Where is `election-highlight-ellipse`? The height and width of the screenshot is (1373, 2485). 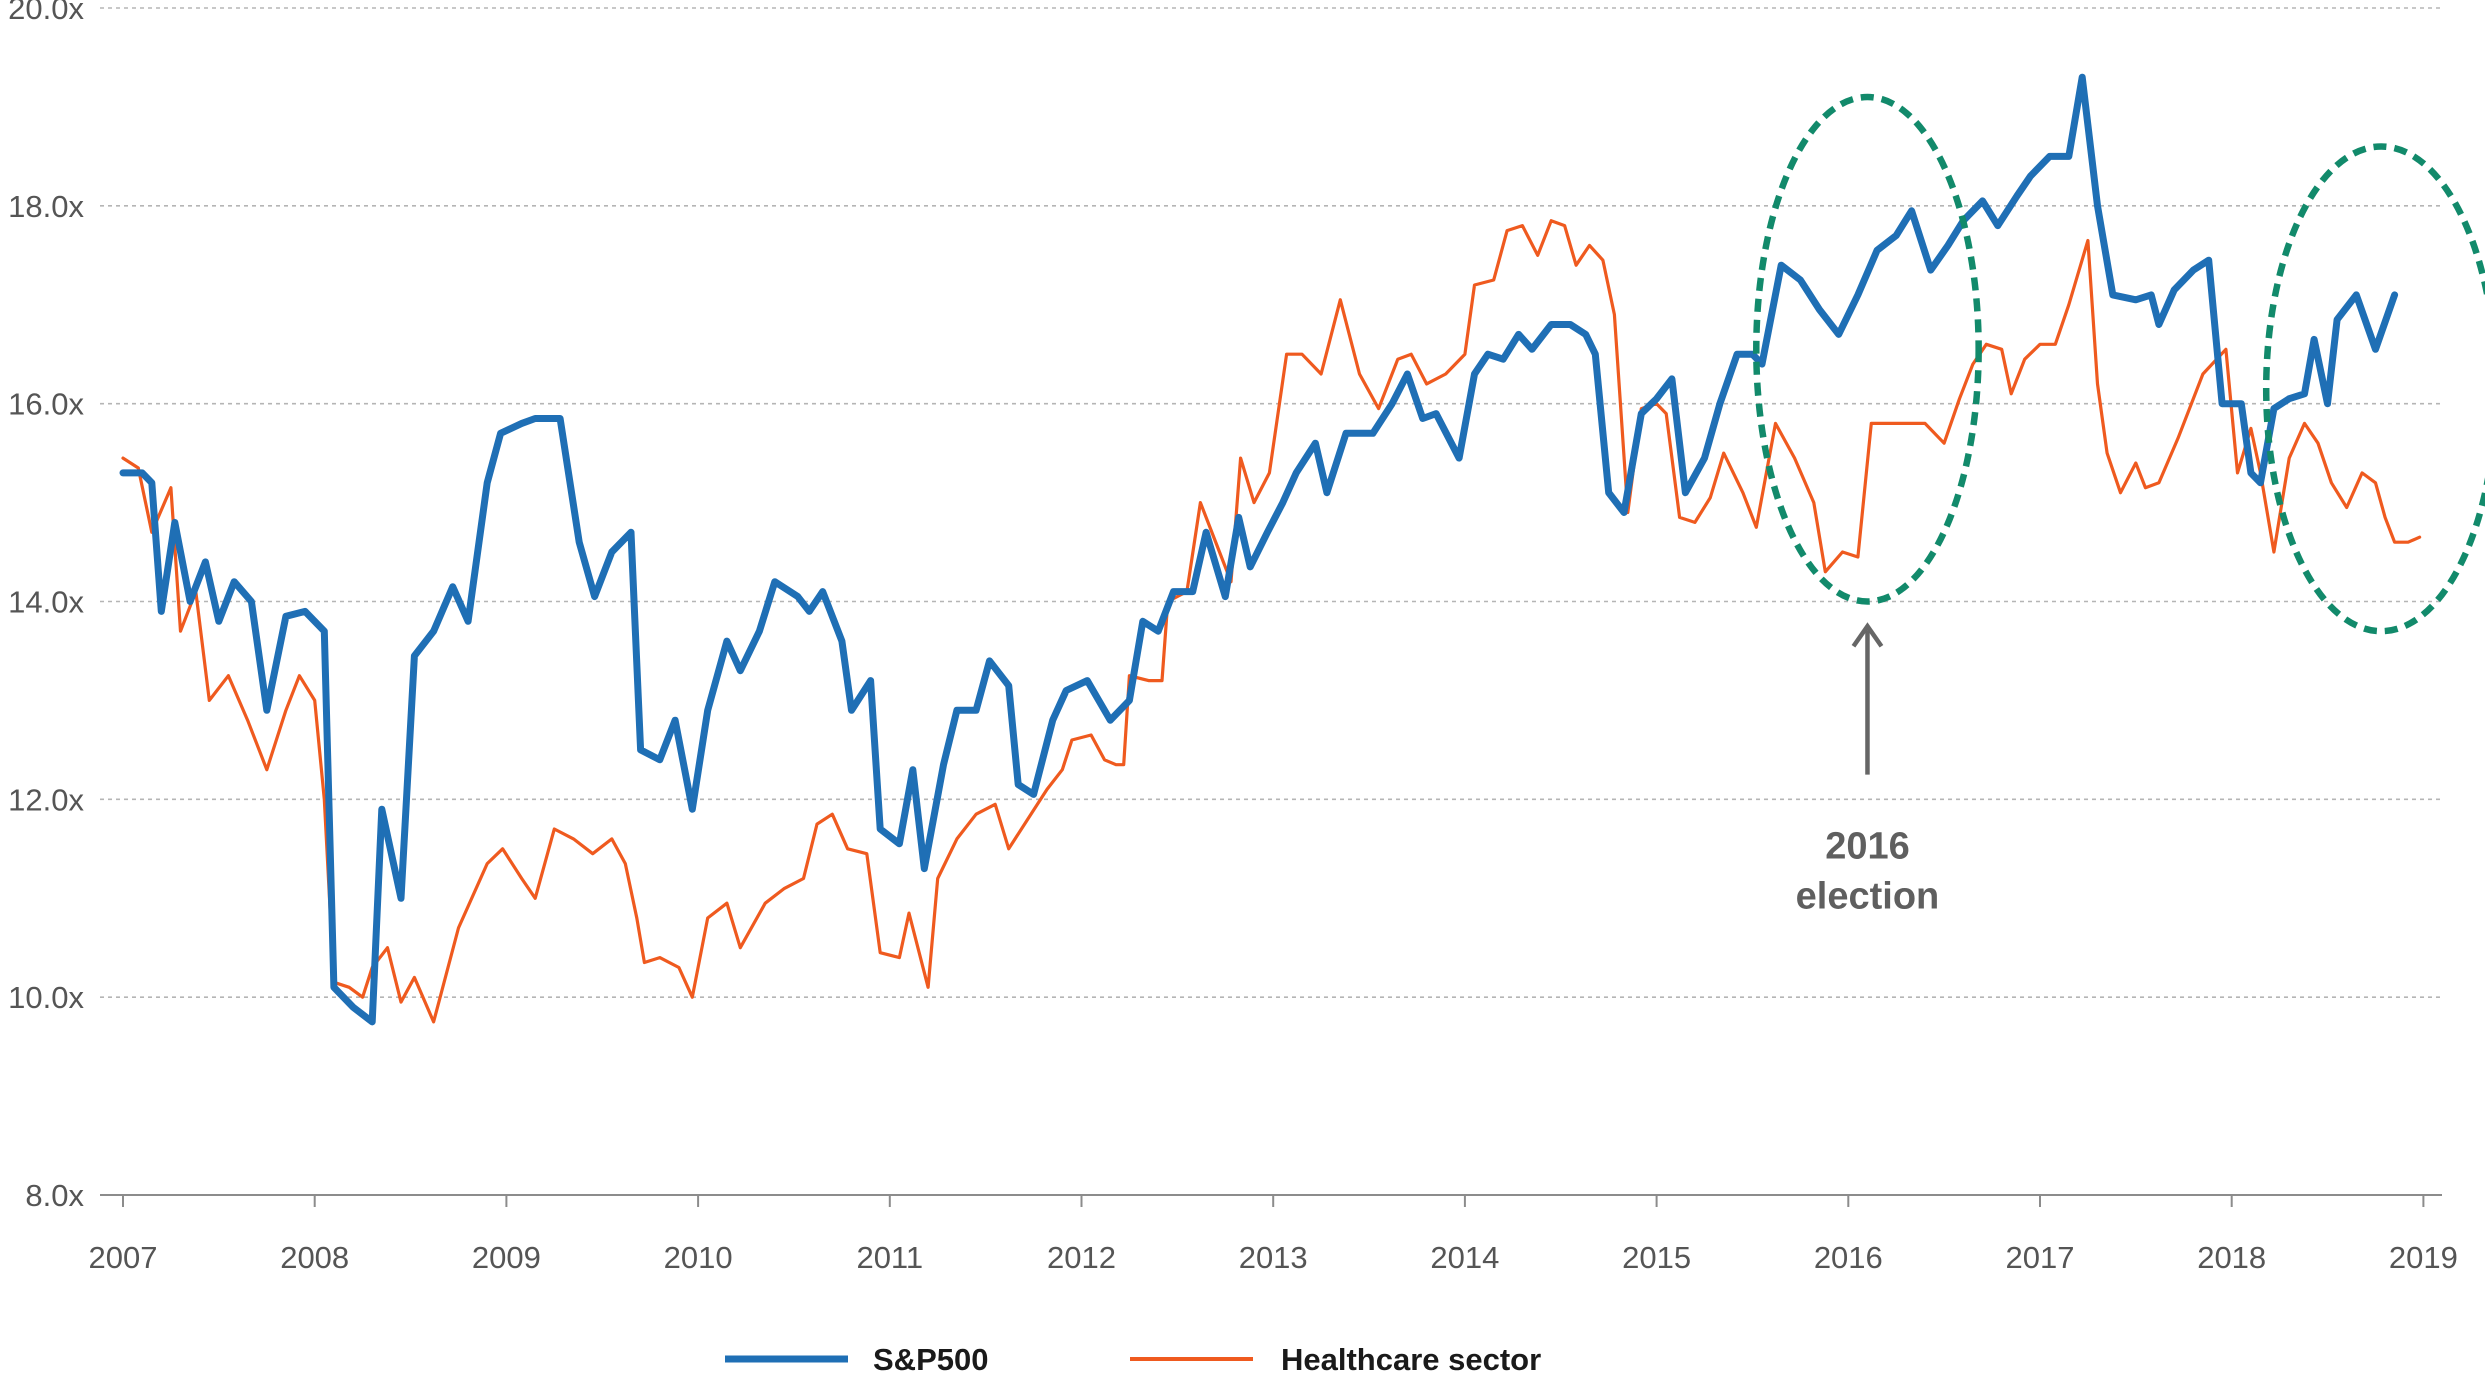
election-highlight-ellipse is located at coordinates (1867, 349).